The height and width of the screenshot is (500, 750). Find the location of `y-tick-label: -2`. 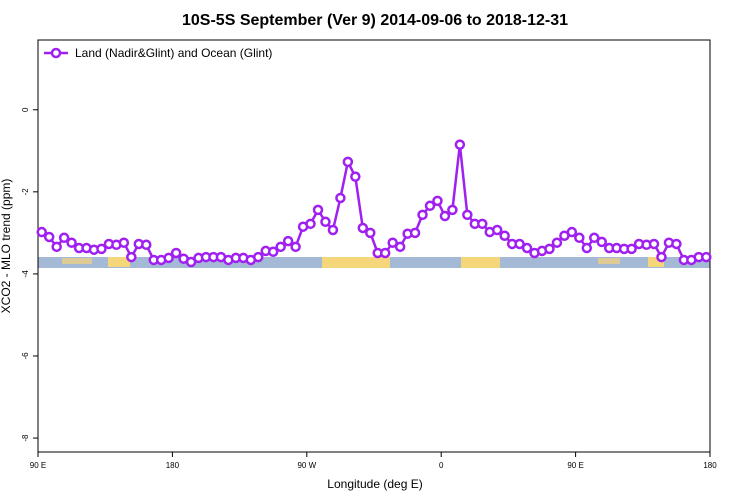

y-tick-label: -2 is located at coordinates (25, 192).